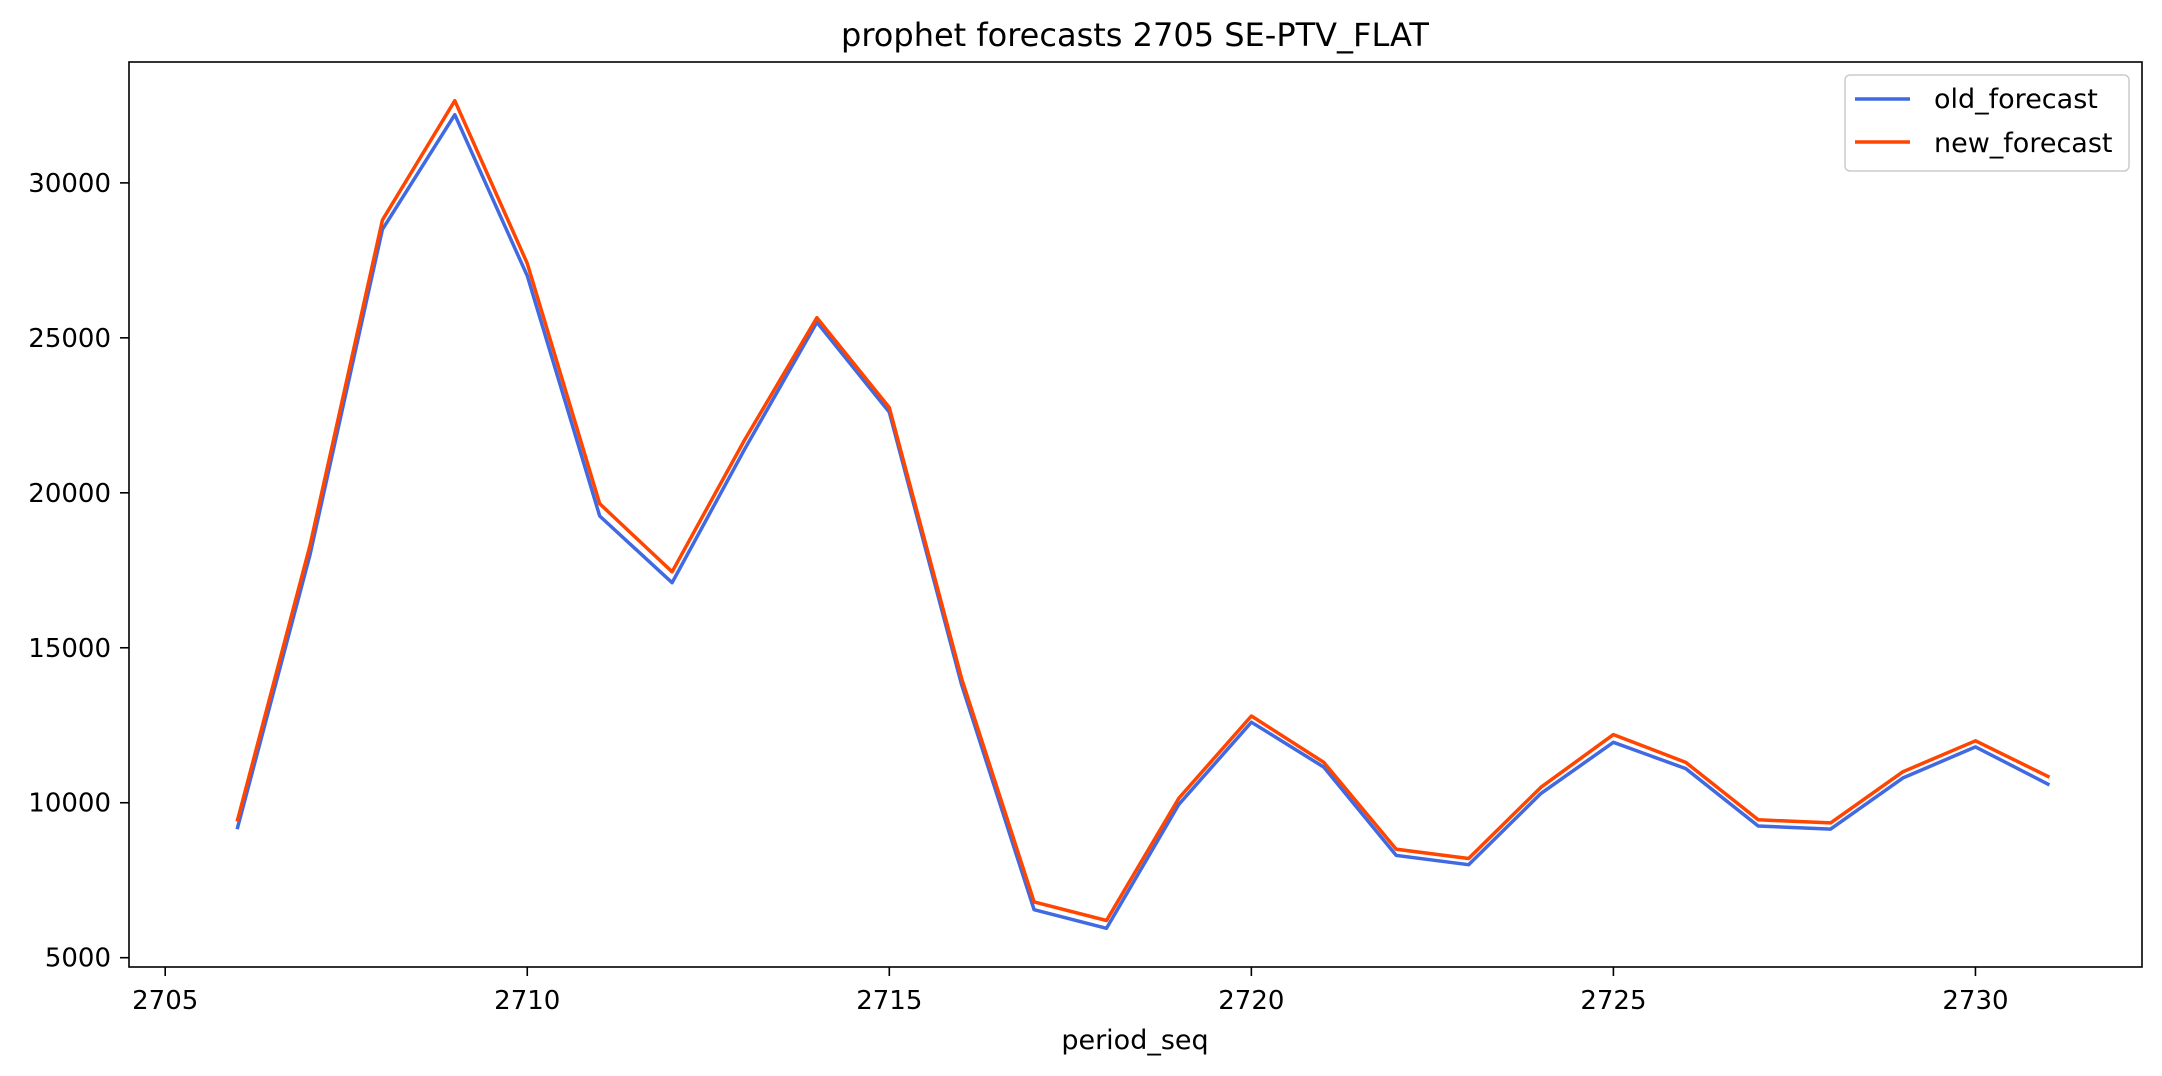 The image size is (2162, 1076). What do you see at coordinates (889, 1001) in the screenshot?
I see `x-tick-label: 2715` at bounding box center [889, 1001].